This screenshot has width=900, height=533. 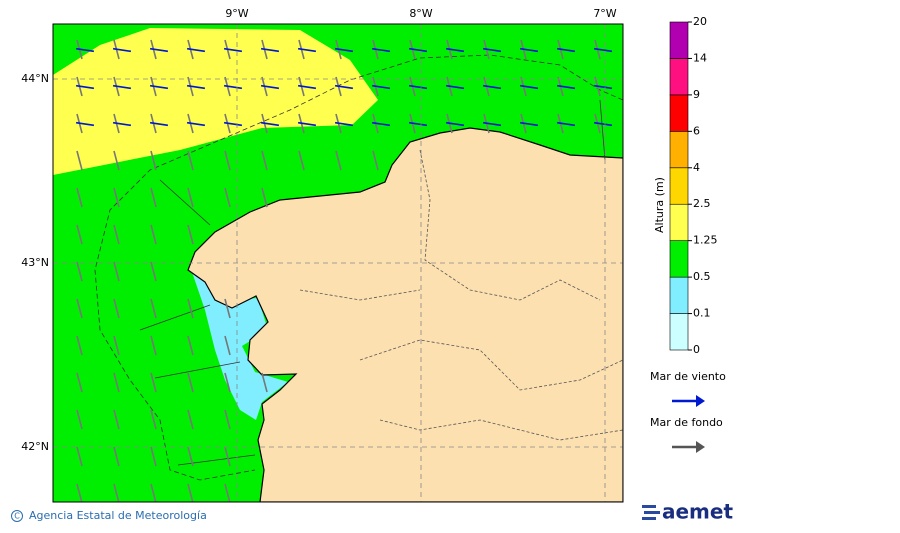 What do you see at coordinates (651, 512) in the screenshot?
I see `logo-mark` at bounding box center [651, 512].